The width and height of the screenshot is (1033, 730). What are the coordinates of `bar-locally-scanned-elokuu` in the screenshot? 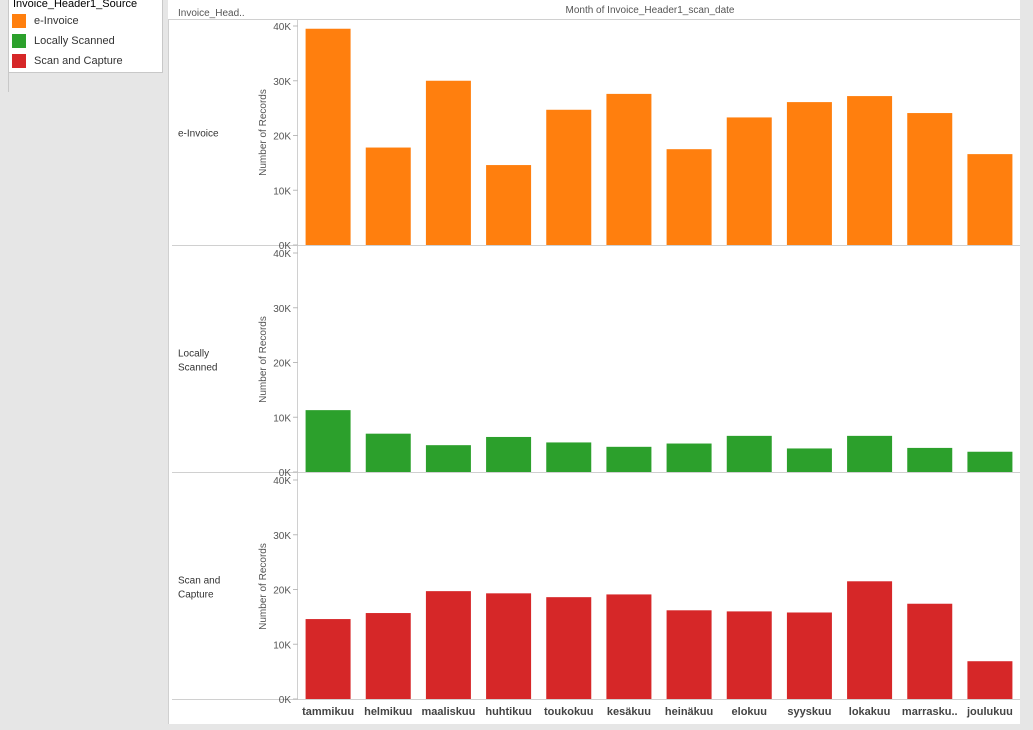 It's located at (749, 453).